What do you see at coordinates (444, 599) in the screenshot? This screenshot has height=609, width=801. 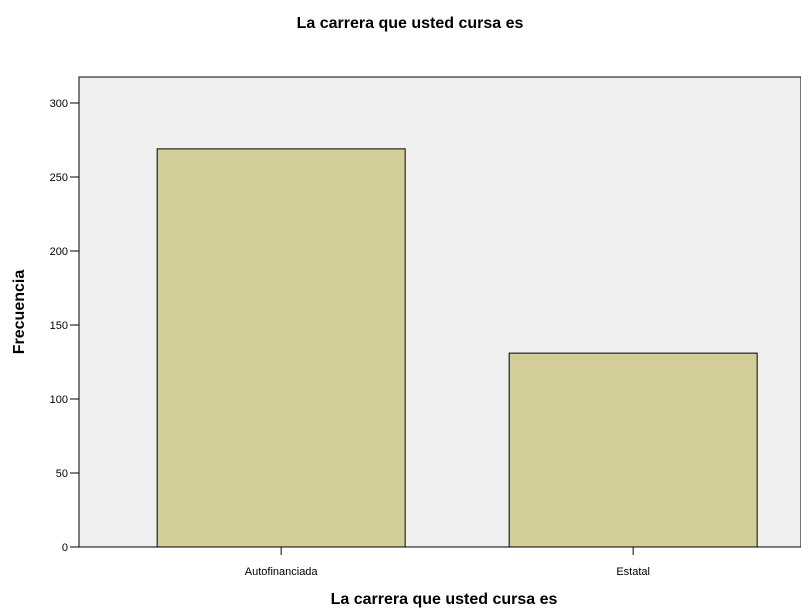 I see `x-axis-title: La carrera que usted cursa es` at bounding box center [444, 599].